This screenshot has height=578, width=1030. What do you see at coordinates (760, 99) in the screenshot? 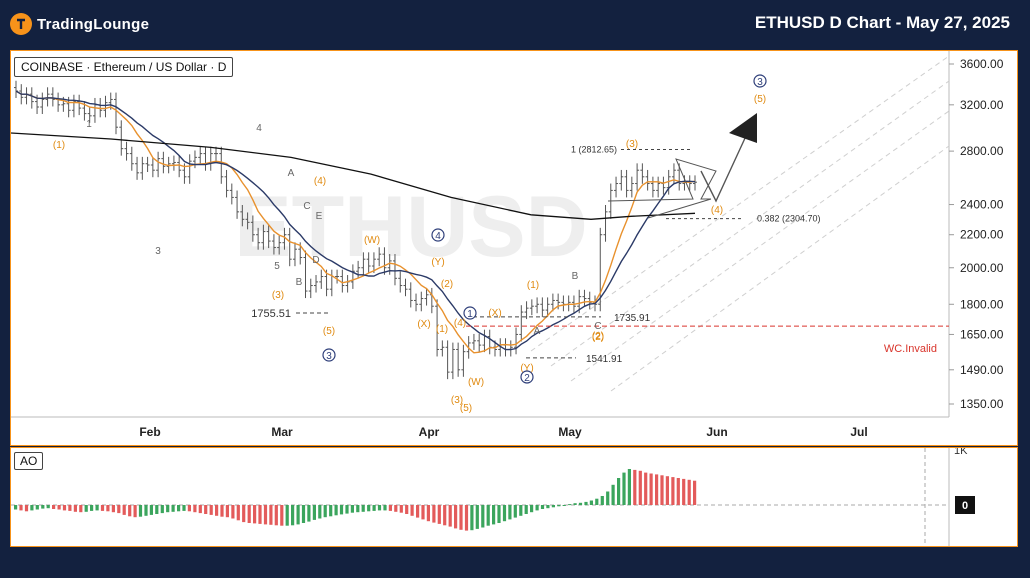
I see `wave-label: (5)` at bounding box center [760, 99].